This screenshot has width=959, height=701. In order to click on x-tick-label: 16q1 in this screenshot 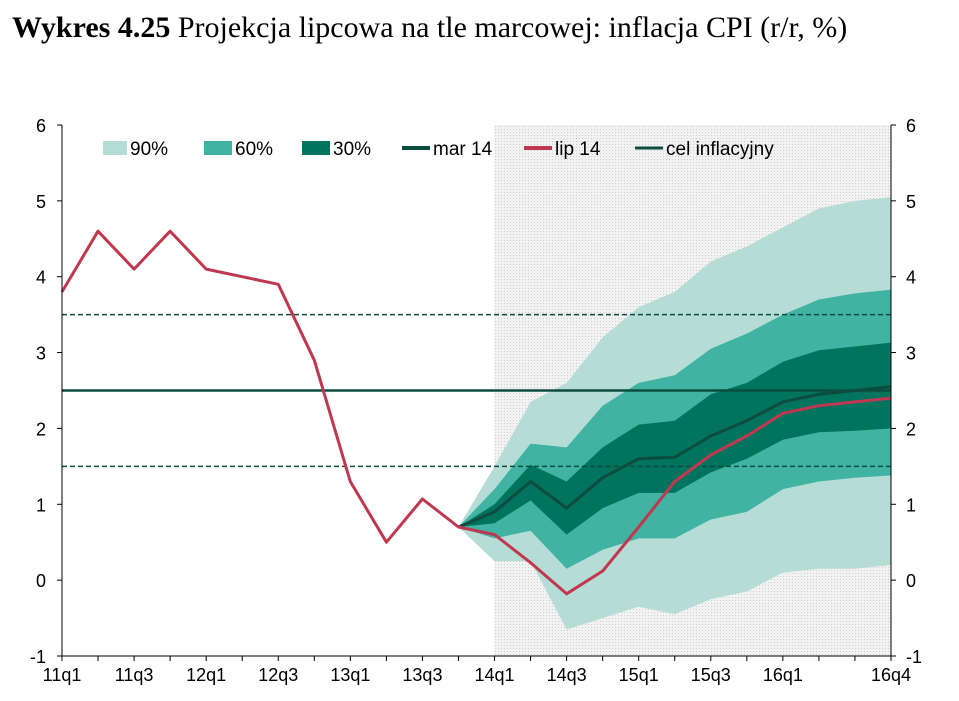, I will do `click(783, 675)`.